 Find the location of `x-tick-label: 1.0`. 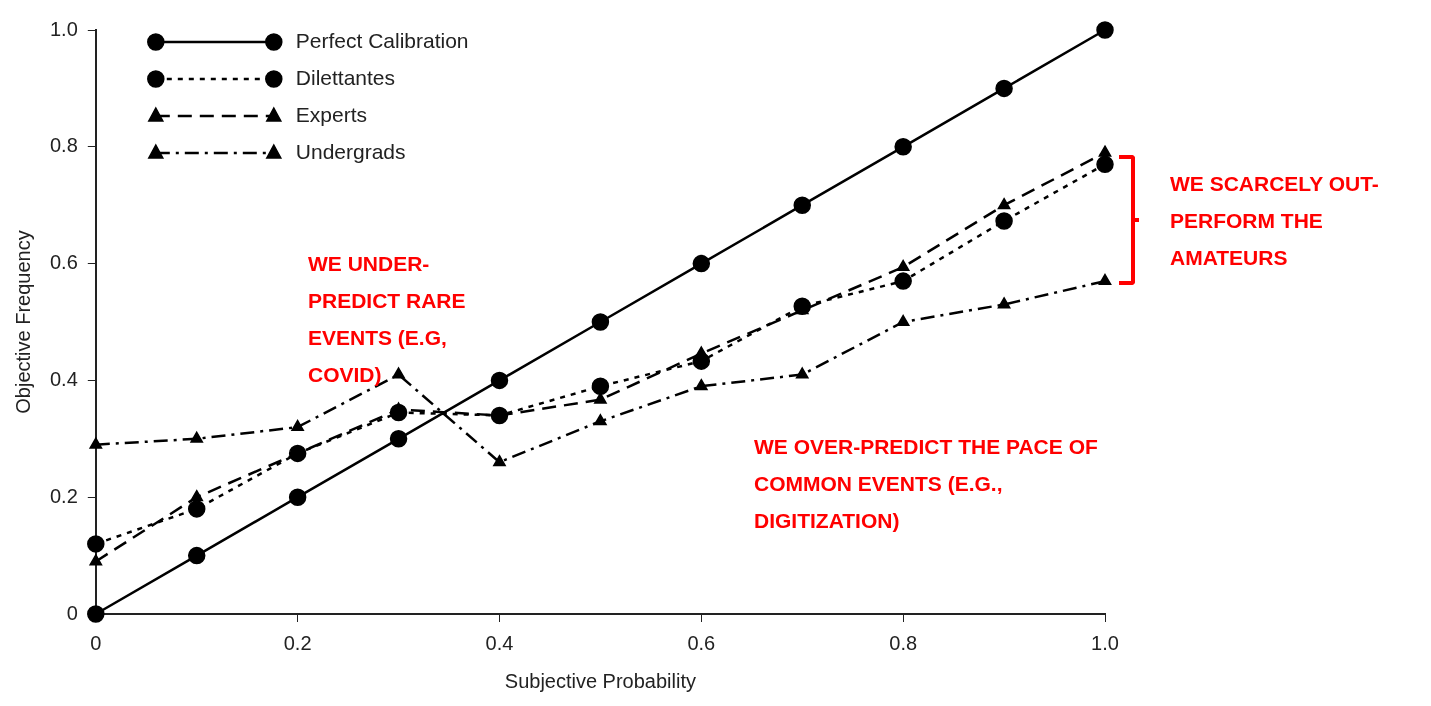

x-tick-label: 1.0 is located at coordinates (1105, 642).